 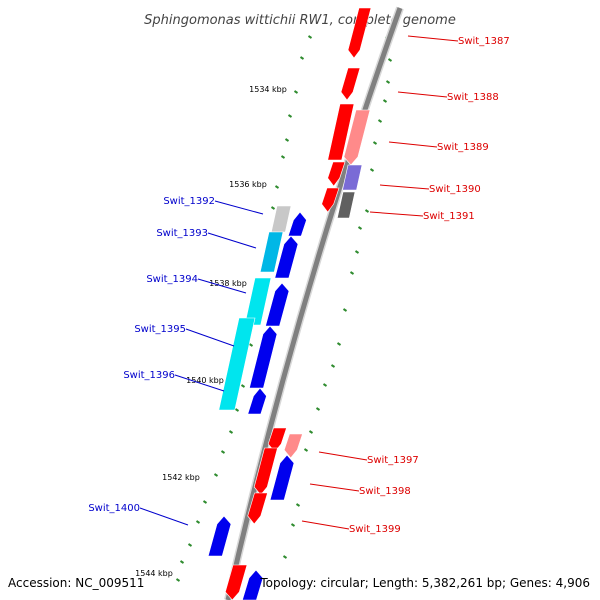 What do you see at coordinates (205, 380) in the screenshot?
I see `kbp-label: 1540 kbp` at bounding box center [205, 380].